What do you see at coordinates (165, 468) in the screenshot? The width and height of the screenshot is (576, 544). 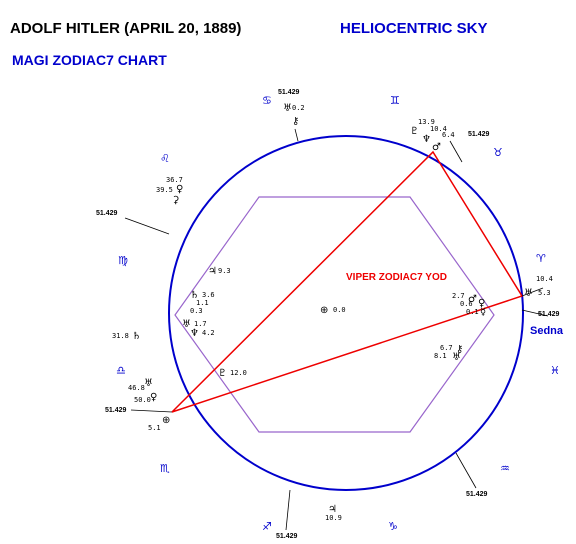 I see `scorpio-icon: ♏` at bounding box center [165, 468].